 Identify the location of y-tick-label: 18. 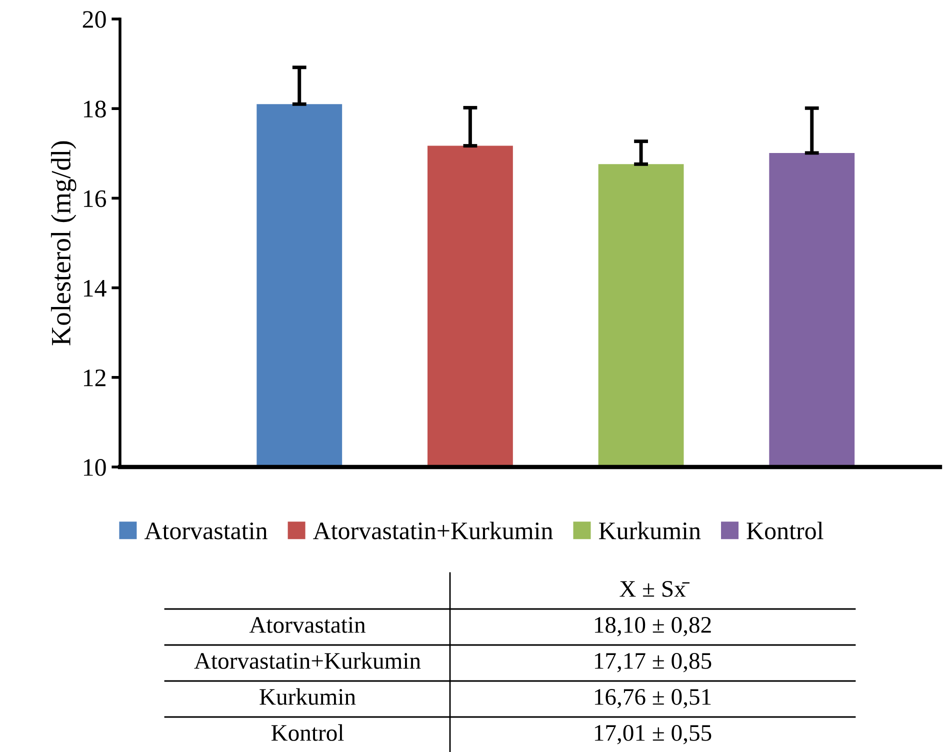
(95, 109).